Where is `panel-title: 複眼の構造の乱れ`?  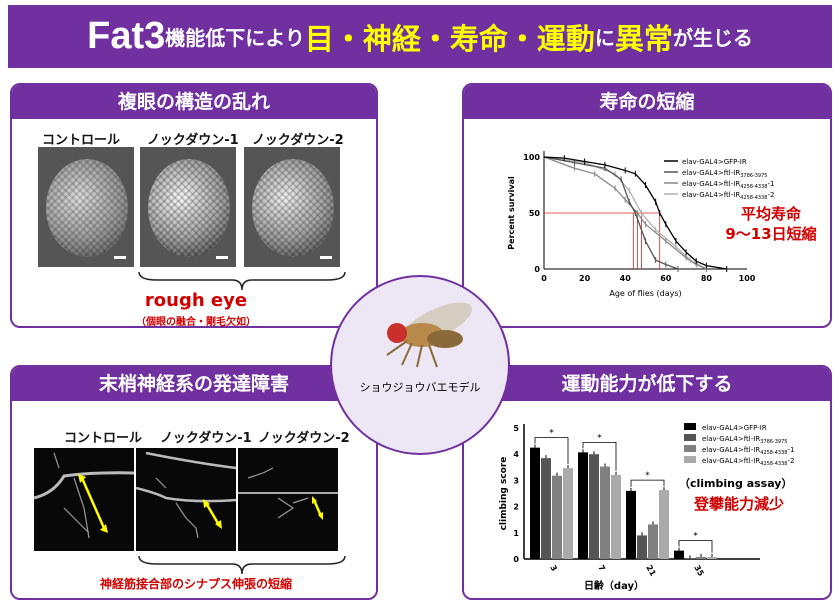 panel-title: 複眼の構造の乱れ is located at coordinates (194, 102).